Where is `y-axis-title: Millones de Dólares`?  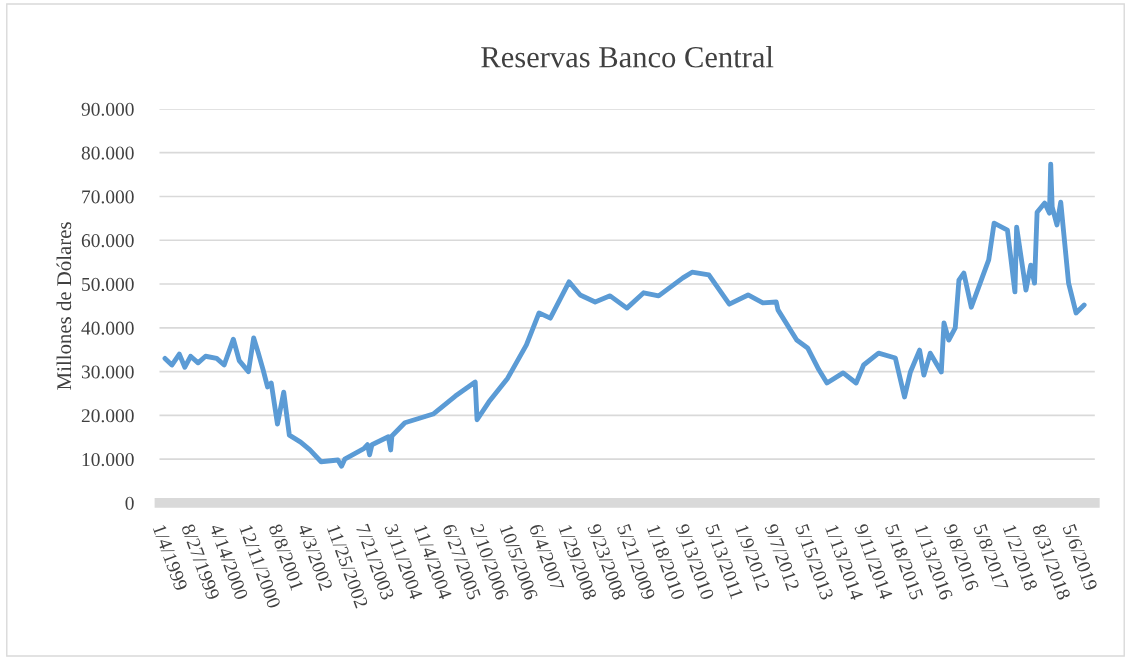
y-axis-title: Millones de Dólares is located at coordinates (64, 306).